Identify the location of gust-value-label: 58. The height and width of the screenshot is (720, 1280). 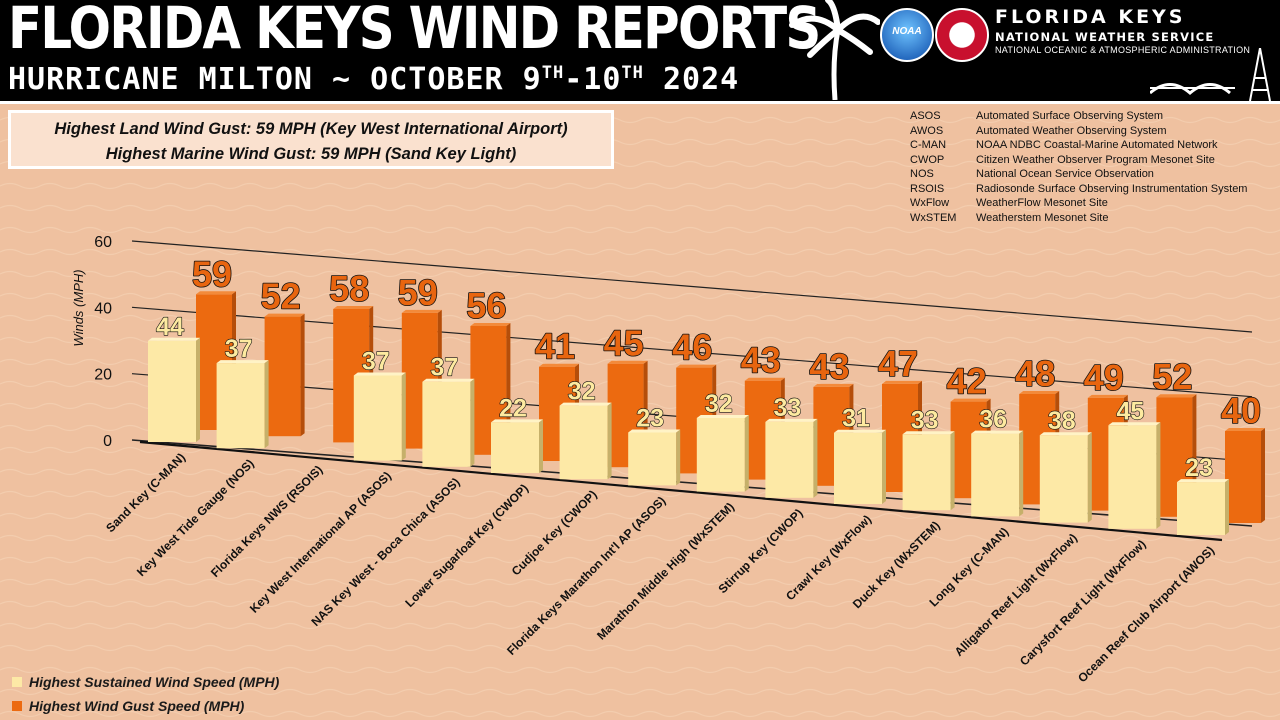
(349, 288).